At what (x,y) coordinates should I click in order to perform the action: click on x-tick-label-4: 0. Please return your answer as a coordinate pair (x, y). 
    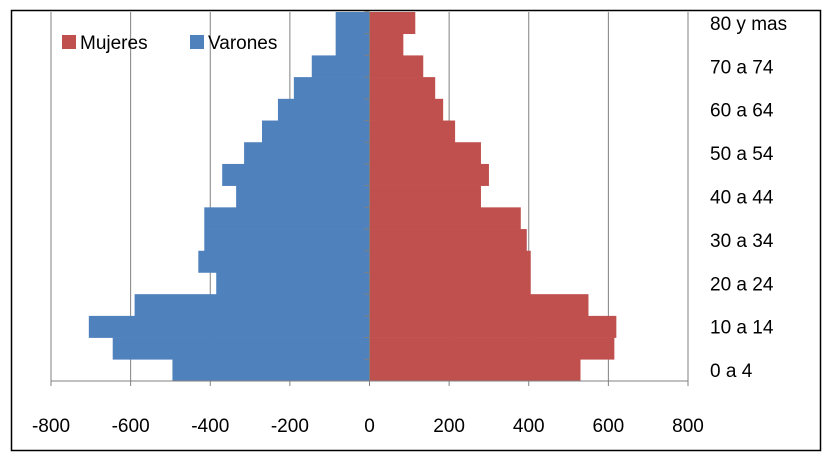
    Looking at the image, I should click on (369, 426).